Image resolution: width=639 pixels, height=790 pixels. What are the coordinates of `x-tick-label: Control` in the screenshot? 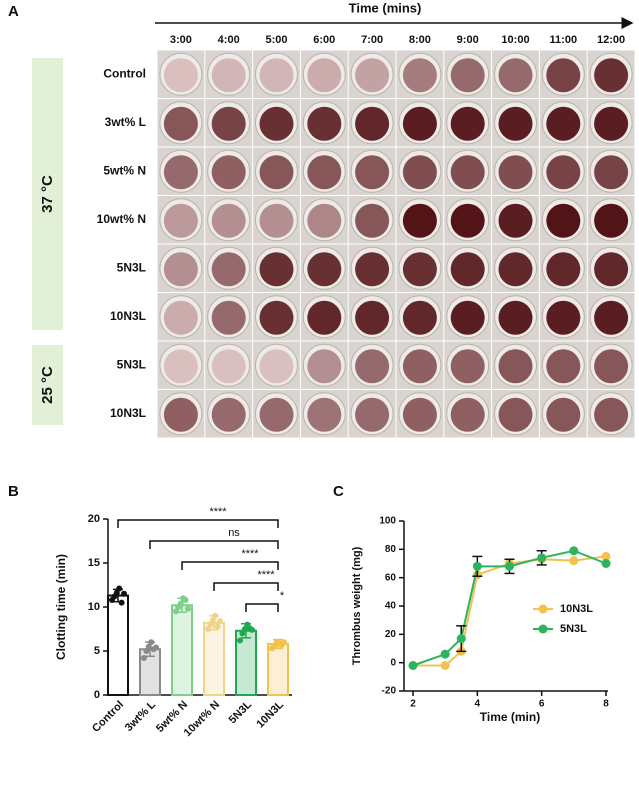 It's located at (108, 717).